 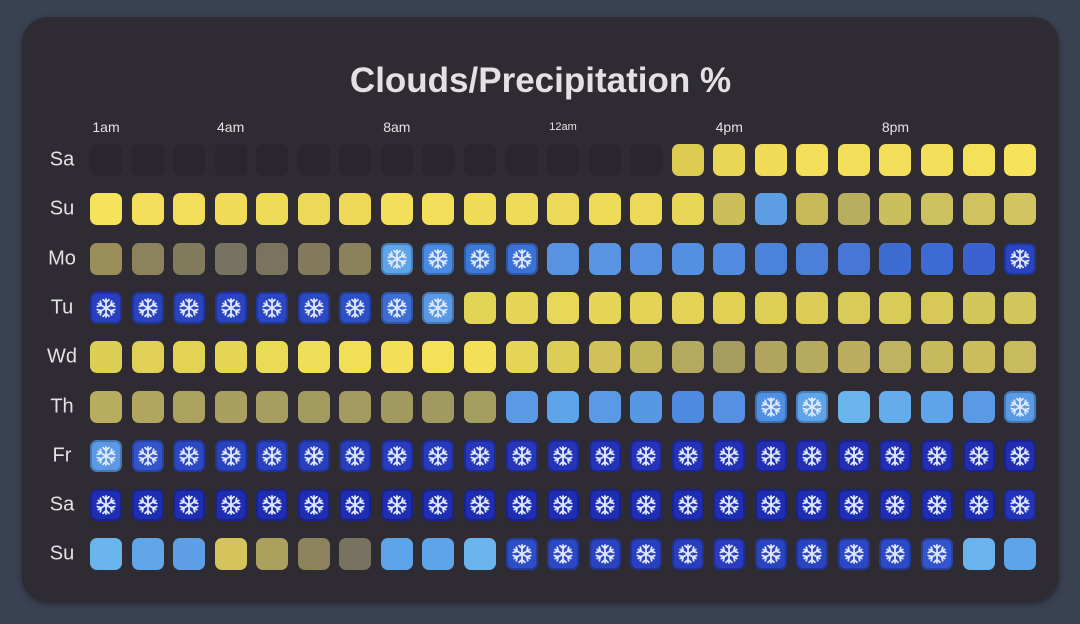 I want to click on hour-label: 1am, so click(x=106, y=127).